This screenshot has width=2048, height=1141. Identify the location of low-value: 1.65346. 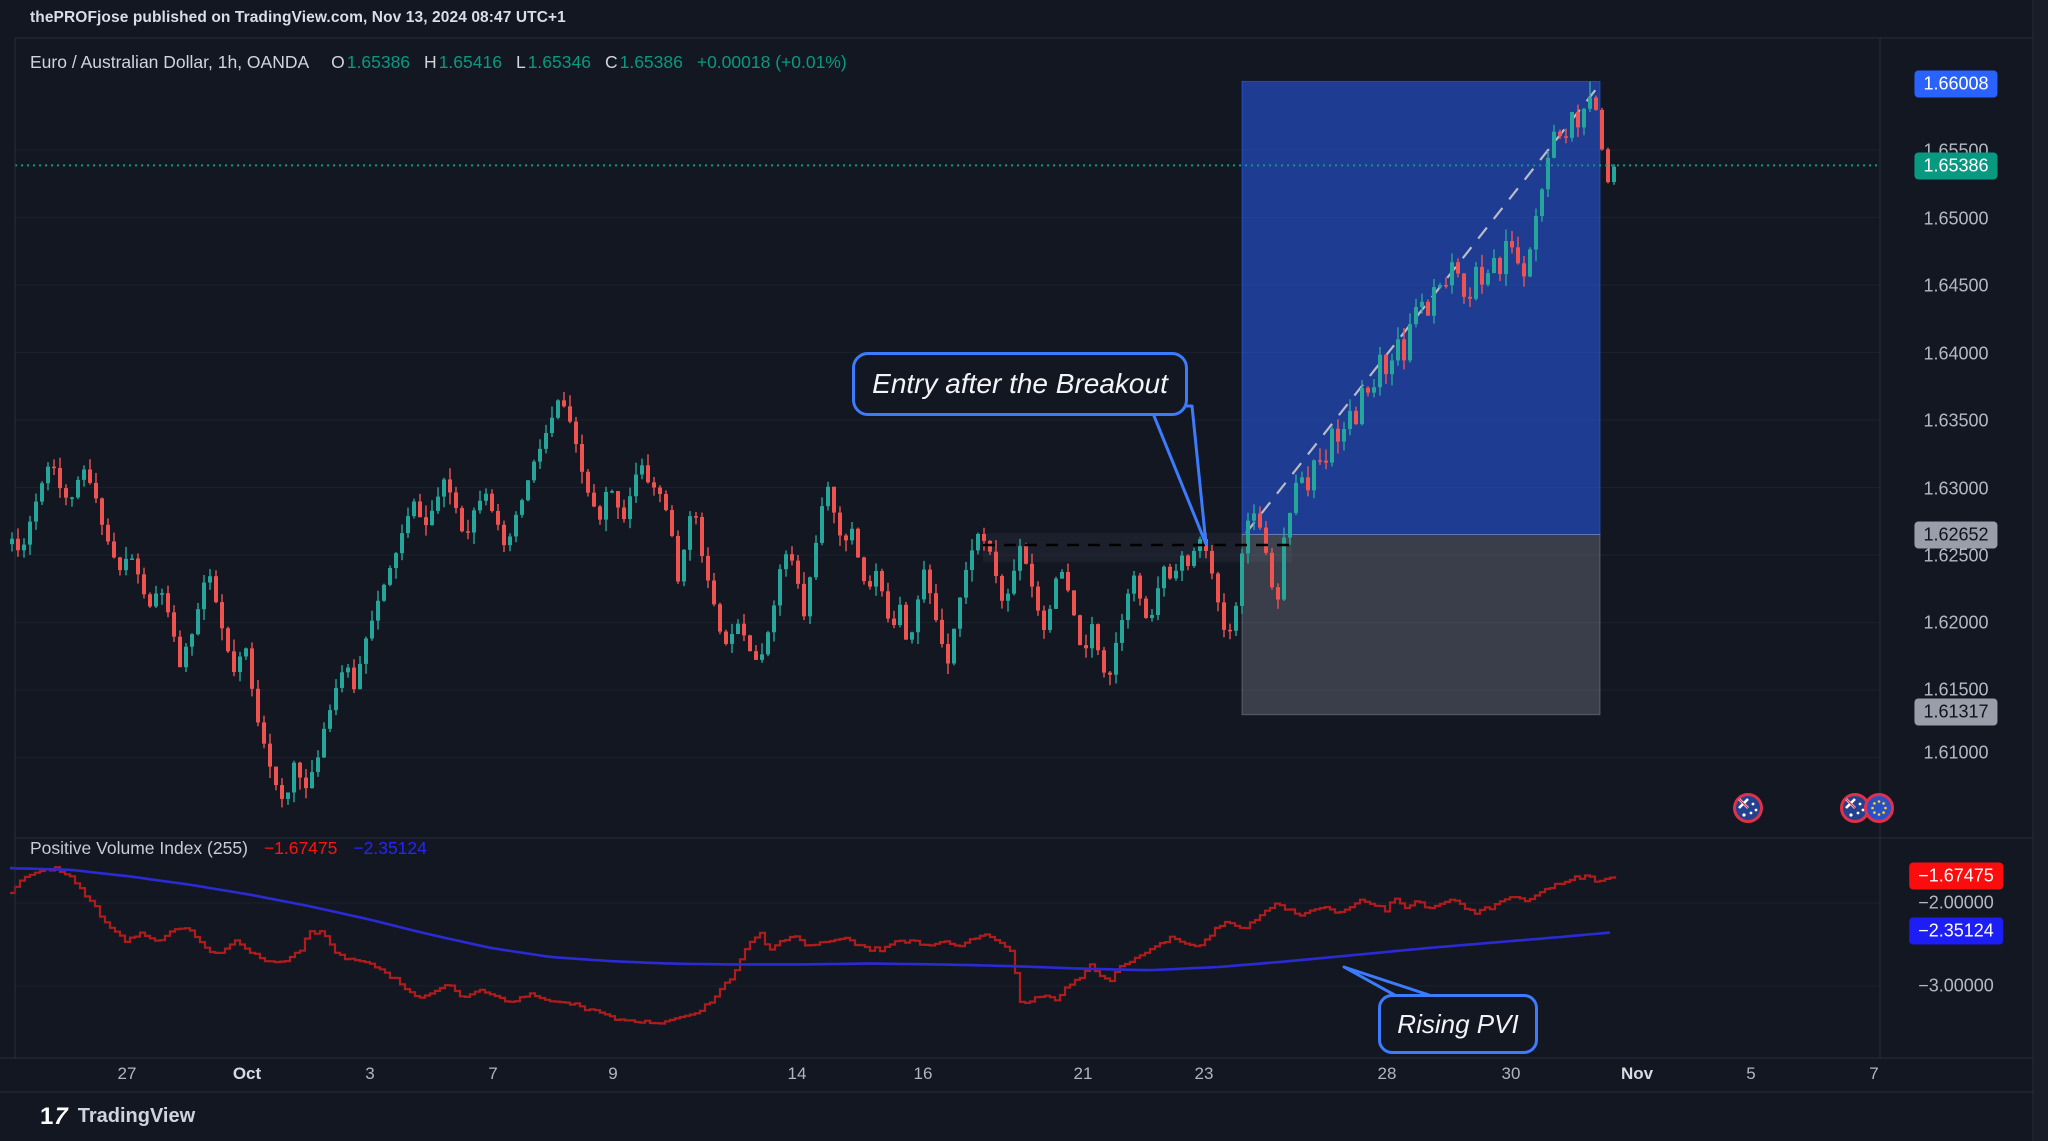
(559, 62).